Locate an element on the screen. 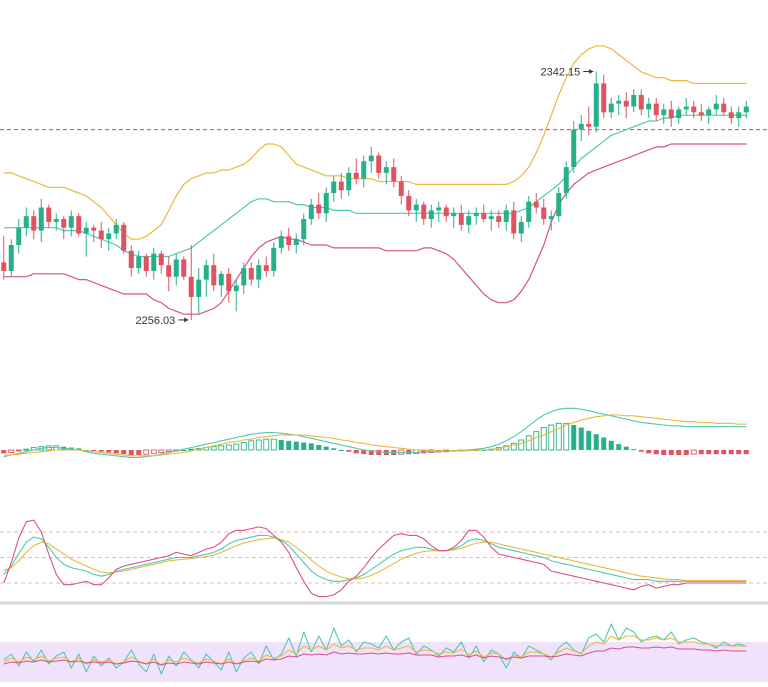 The height and width of the screenshot is (687, 768). kdj-j-line is located at coordinates (375, 558).